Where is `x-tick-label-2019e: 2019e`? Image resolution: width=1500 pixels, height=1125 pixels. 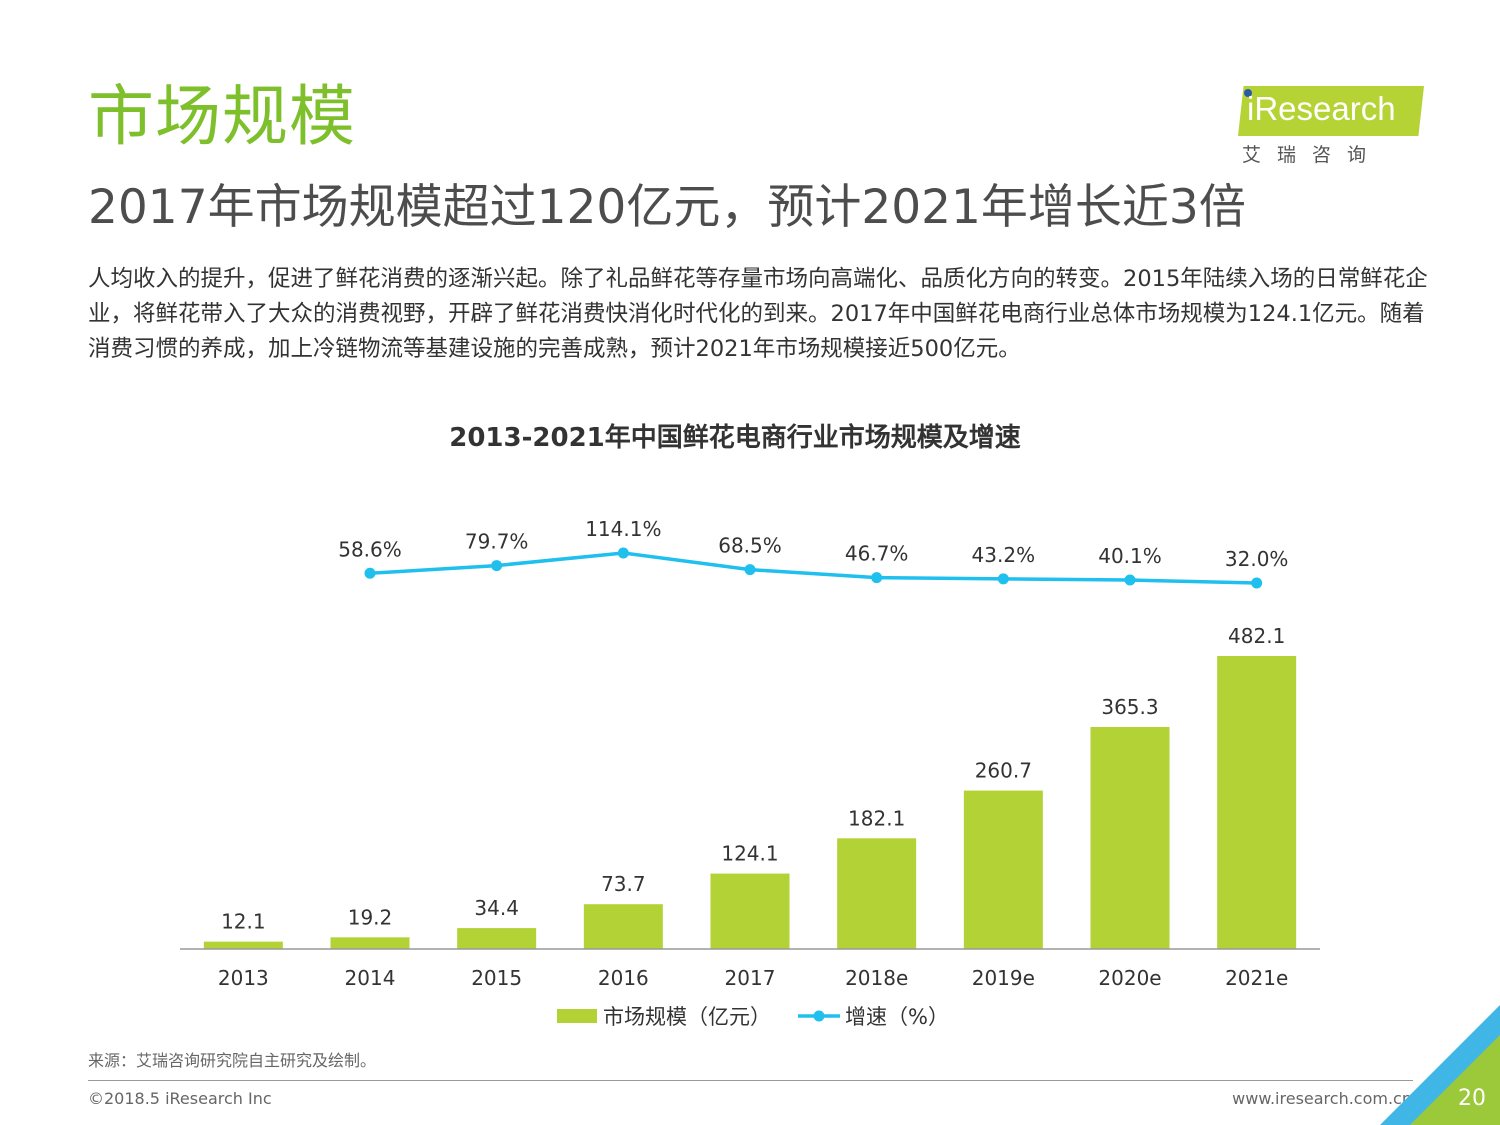 x-tick-label-2019e: 2019e is located at coordinates (1003, 978).